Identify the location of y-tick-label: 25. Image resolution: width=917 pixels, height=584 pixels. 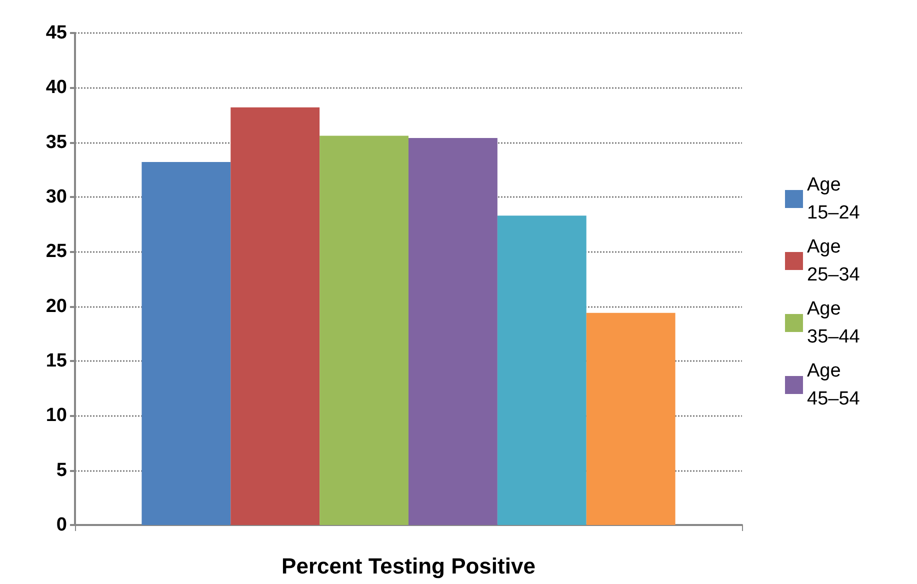
(57, 251).